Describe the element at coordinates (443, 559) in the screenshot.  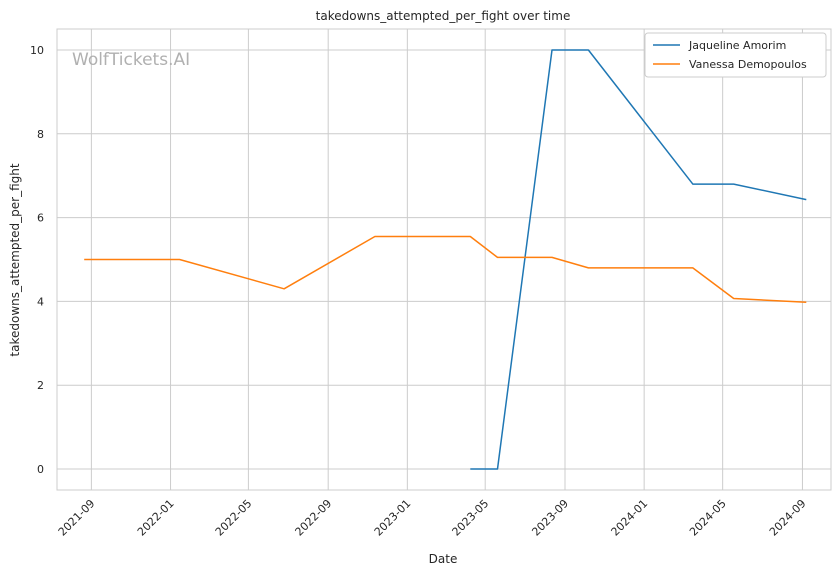
I see `x-axis-label: Date` at that location.